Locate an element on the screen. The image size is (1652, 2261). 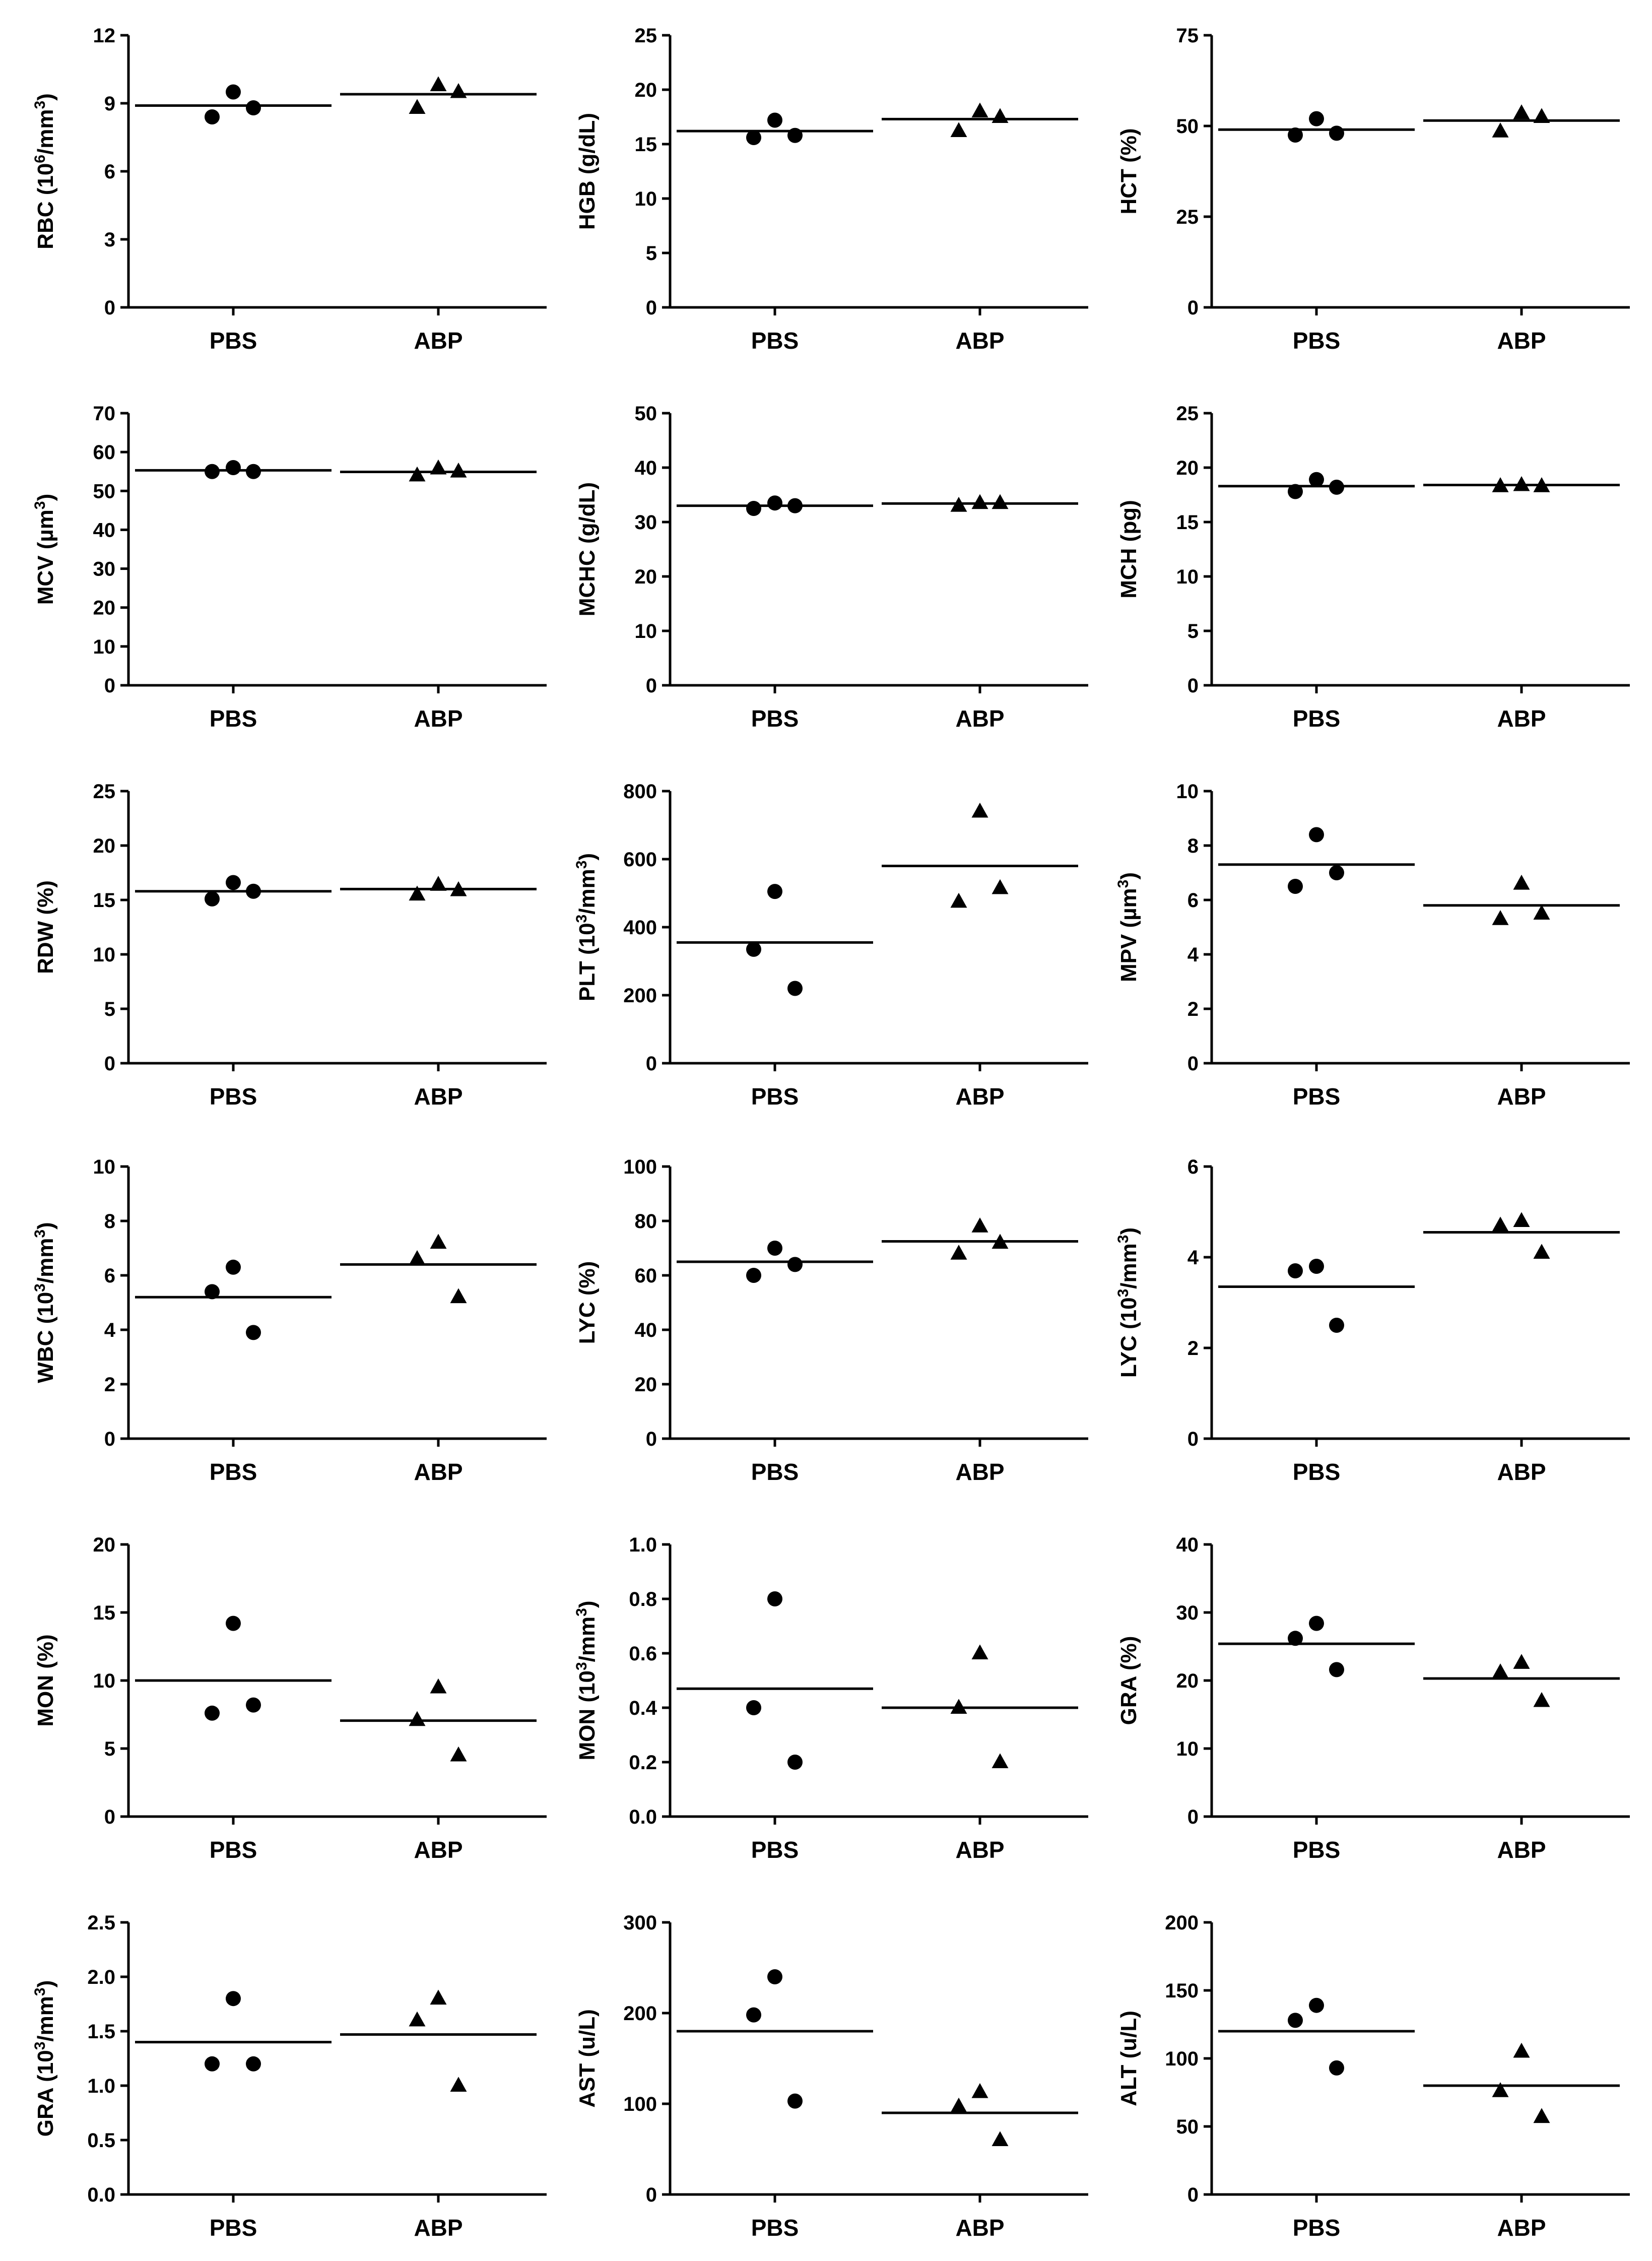
chart-13-category-label-1: ABP is located at coordinates (980, 1850).